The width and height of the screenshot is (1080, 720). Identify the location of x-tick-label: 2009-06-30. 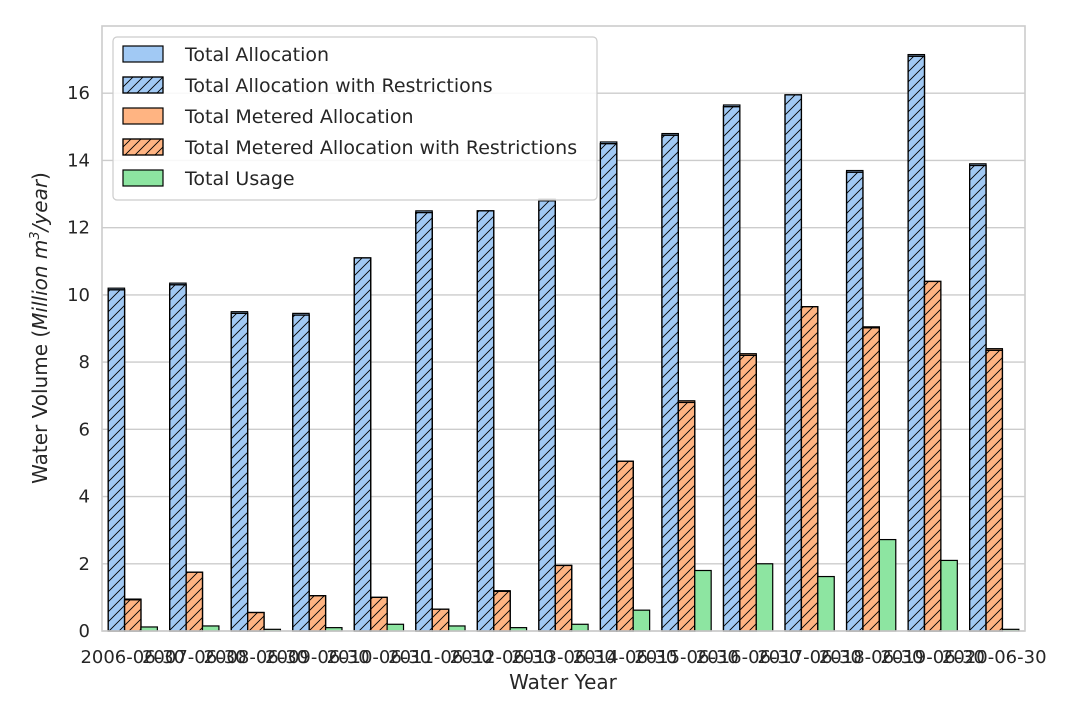
(317, 657).